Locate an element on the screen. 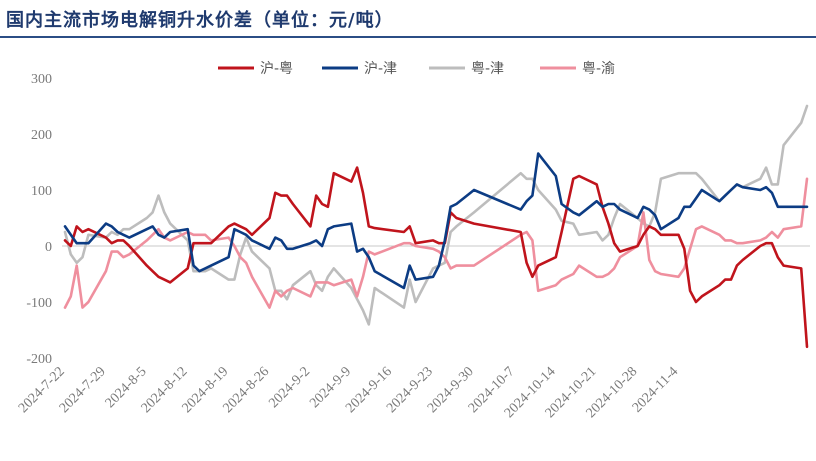 This screenshot has height=461, width=816. y-tick-label: 300 is located at coordinates (41, 79).